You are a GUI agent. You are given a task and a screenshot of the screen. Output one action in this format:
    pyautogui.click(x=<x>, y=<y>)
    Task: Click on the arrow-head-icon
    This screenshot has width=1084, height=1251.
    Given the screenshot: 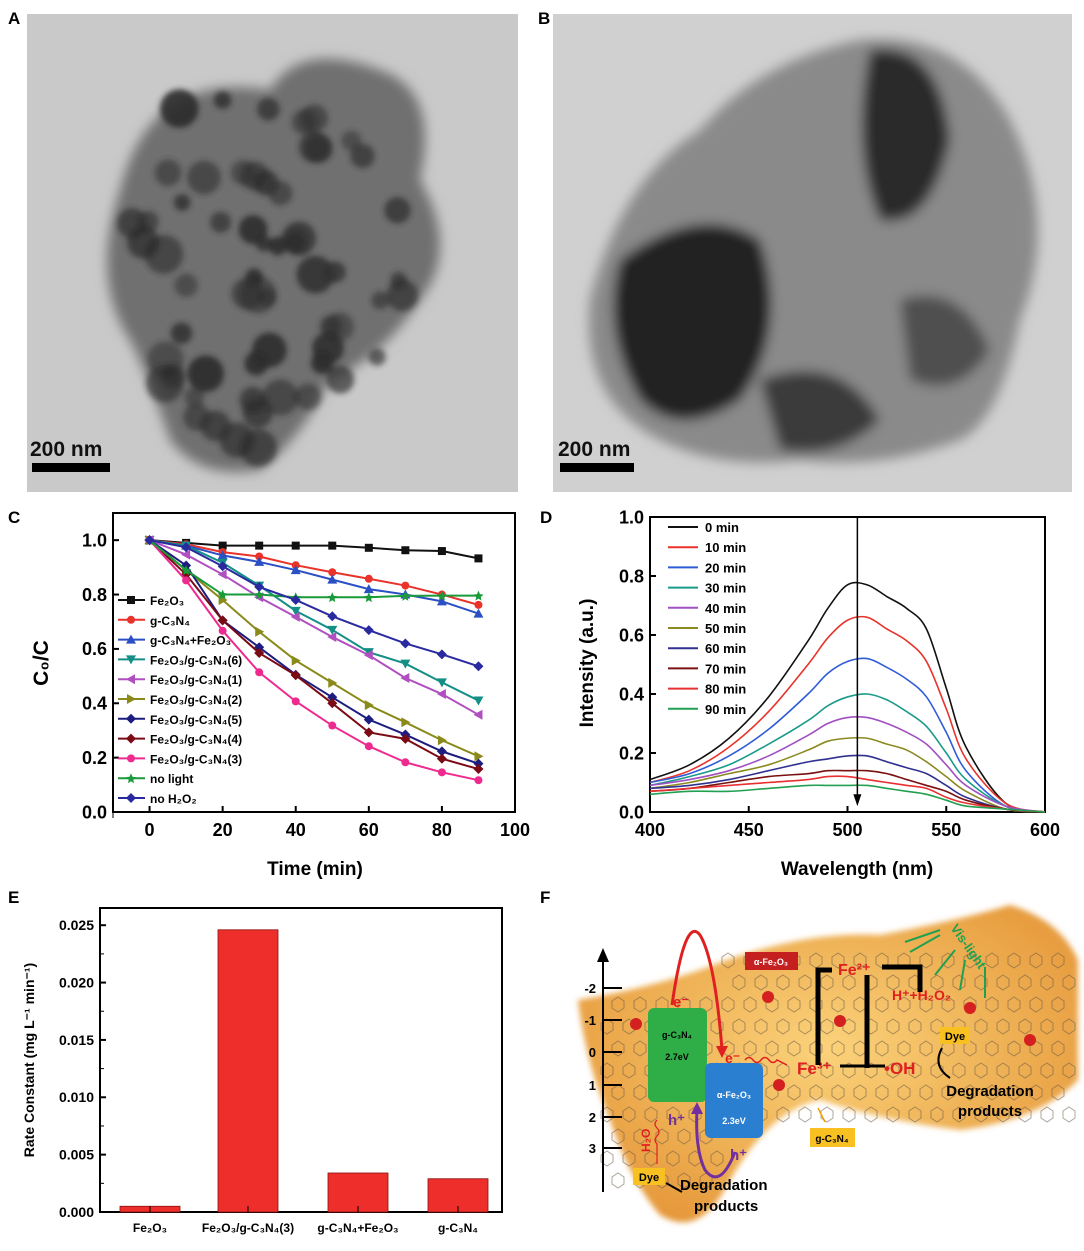 What is the action you would take?
    pyautogui.click(x=697, y=1108)
    